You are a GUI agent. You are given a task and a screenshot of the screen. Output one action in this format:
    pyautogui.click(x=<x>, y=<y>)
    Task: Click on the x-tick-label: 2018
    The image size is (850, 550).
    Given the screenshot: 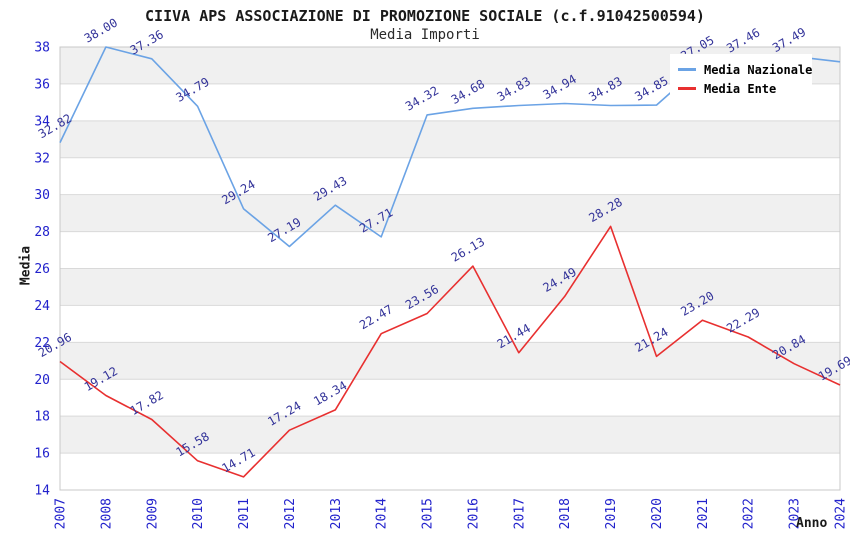 What is the action you would take?
    pyautogui.click(x=565, y=513)
    